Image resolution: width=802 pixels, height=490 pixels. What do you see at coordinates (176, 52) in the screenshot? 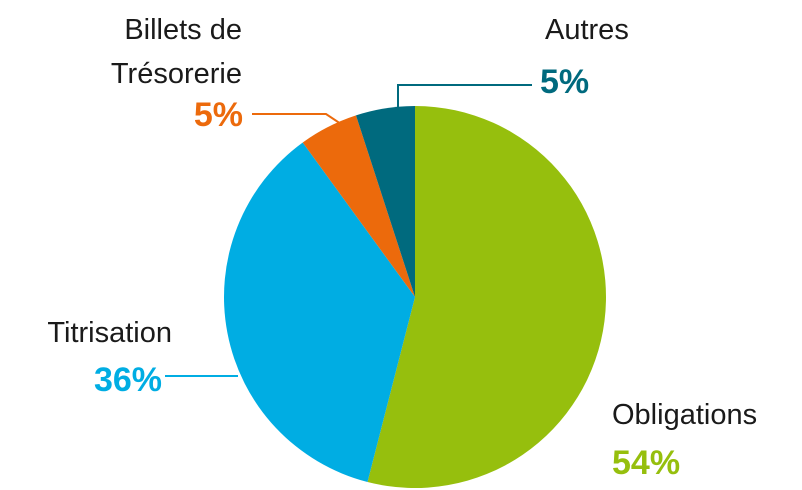
I see `slice-label: Billets de Trésorerie` at bounding box center [176, 52].